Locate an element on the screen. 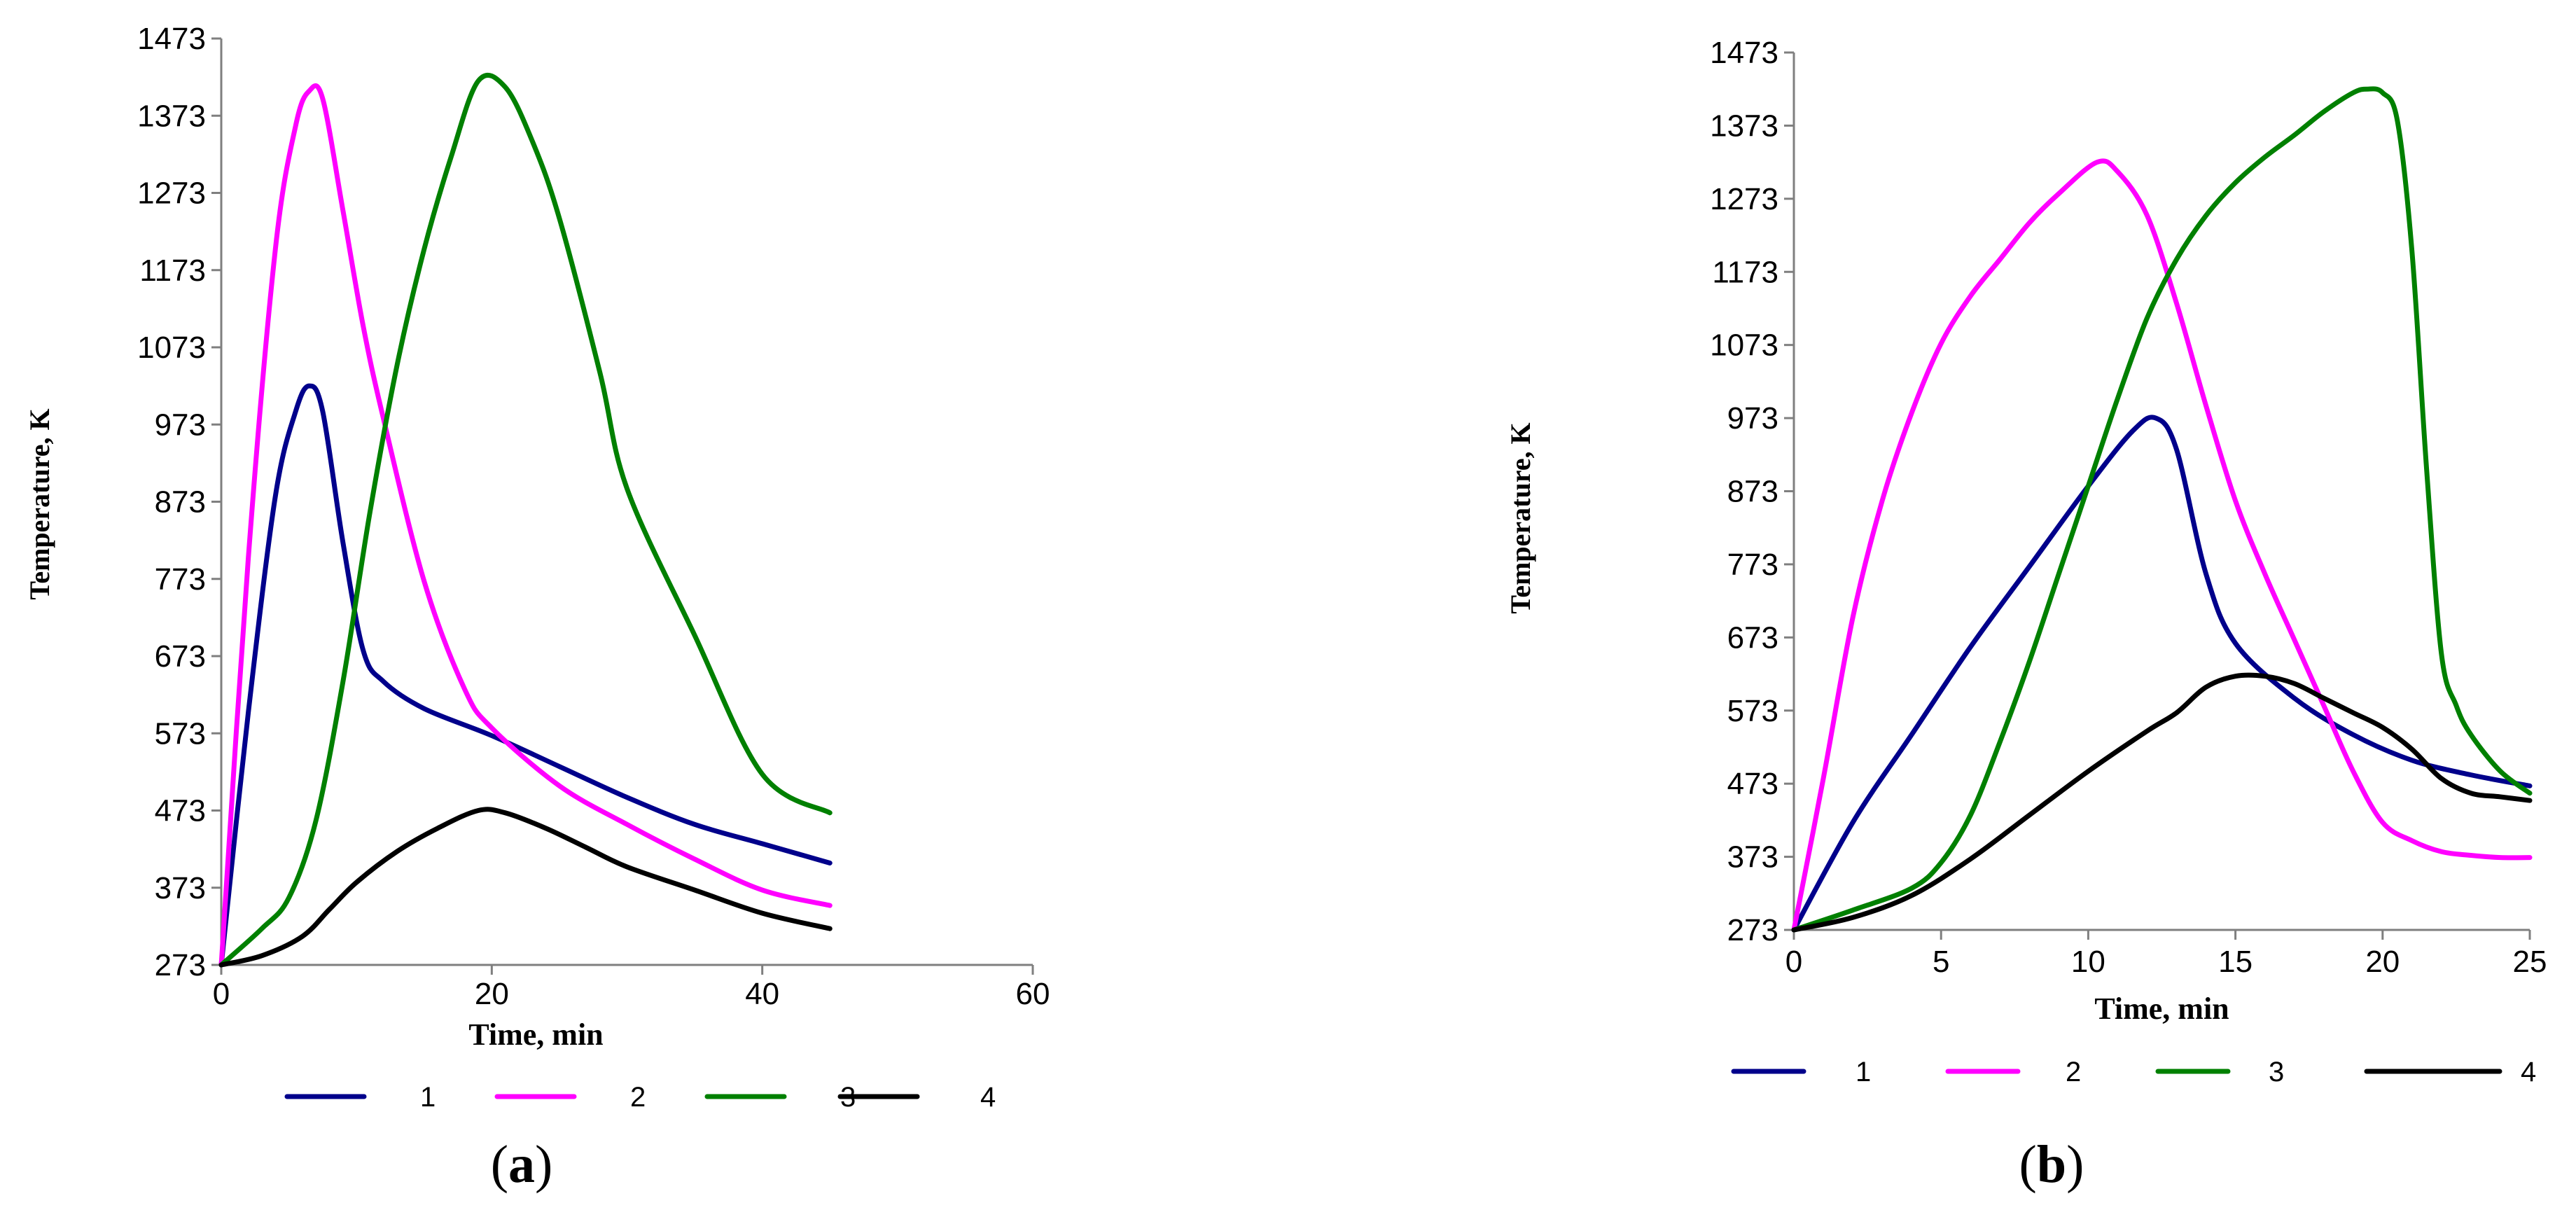 Image resolution: width=2576 pixels, height=1210 pixels. panel-letter: b is located at coordinates (2051, 1164).